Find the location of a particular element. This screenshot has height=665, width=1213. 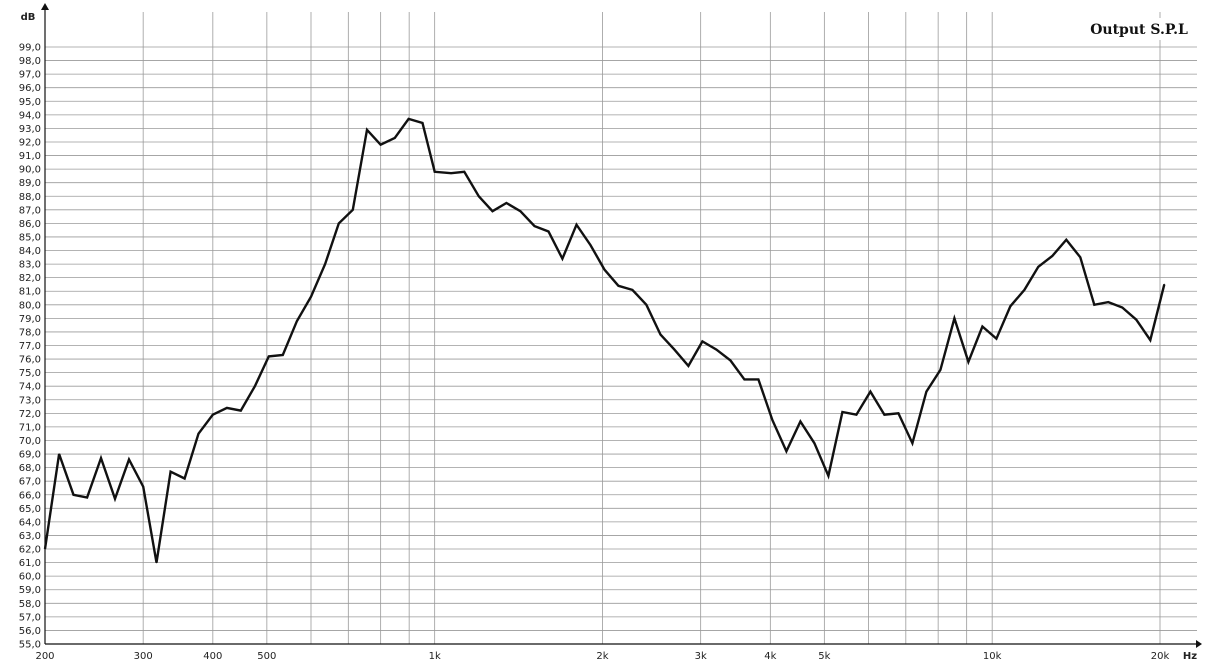

y-tick-label: 55,0 is located at coordinates (30, 645).